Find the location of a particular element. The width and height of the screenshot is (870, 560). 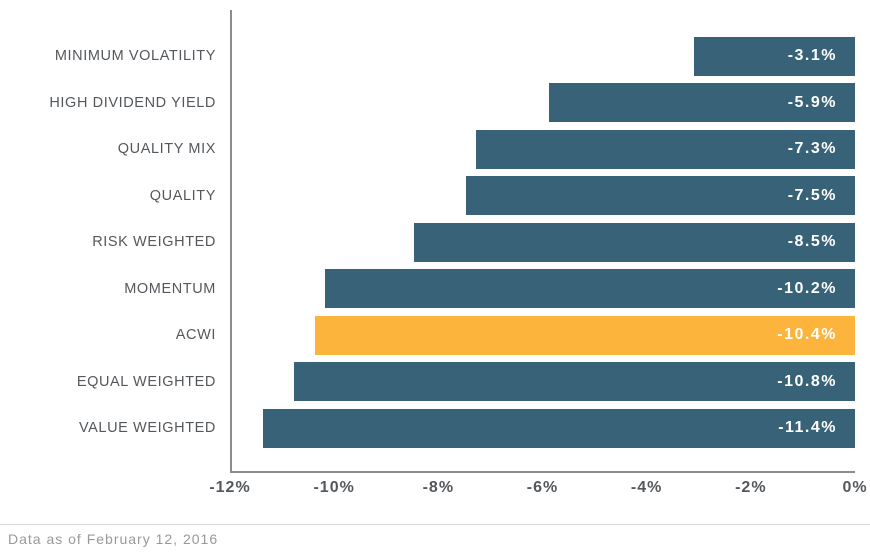

bar-row: -8.5% is located at coordinates (543, 242).